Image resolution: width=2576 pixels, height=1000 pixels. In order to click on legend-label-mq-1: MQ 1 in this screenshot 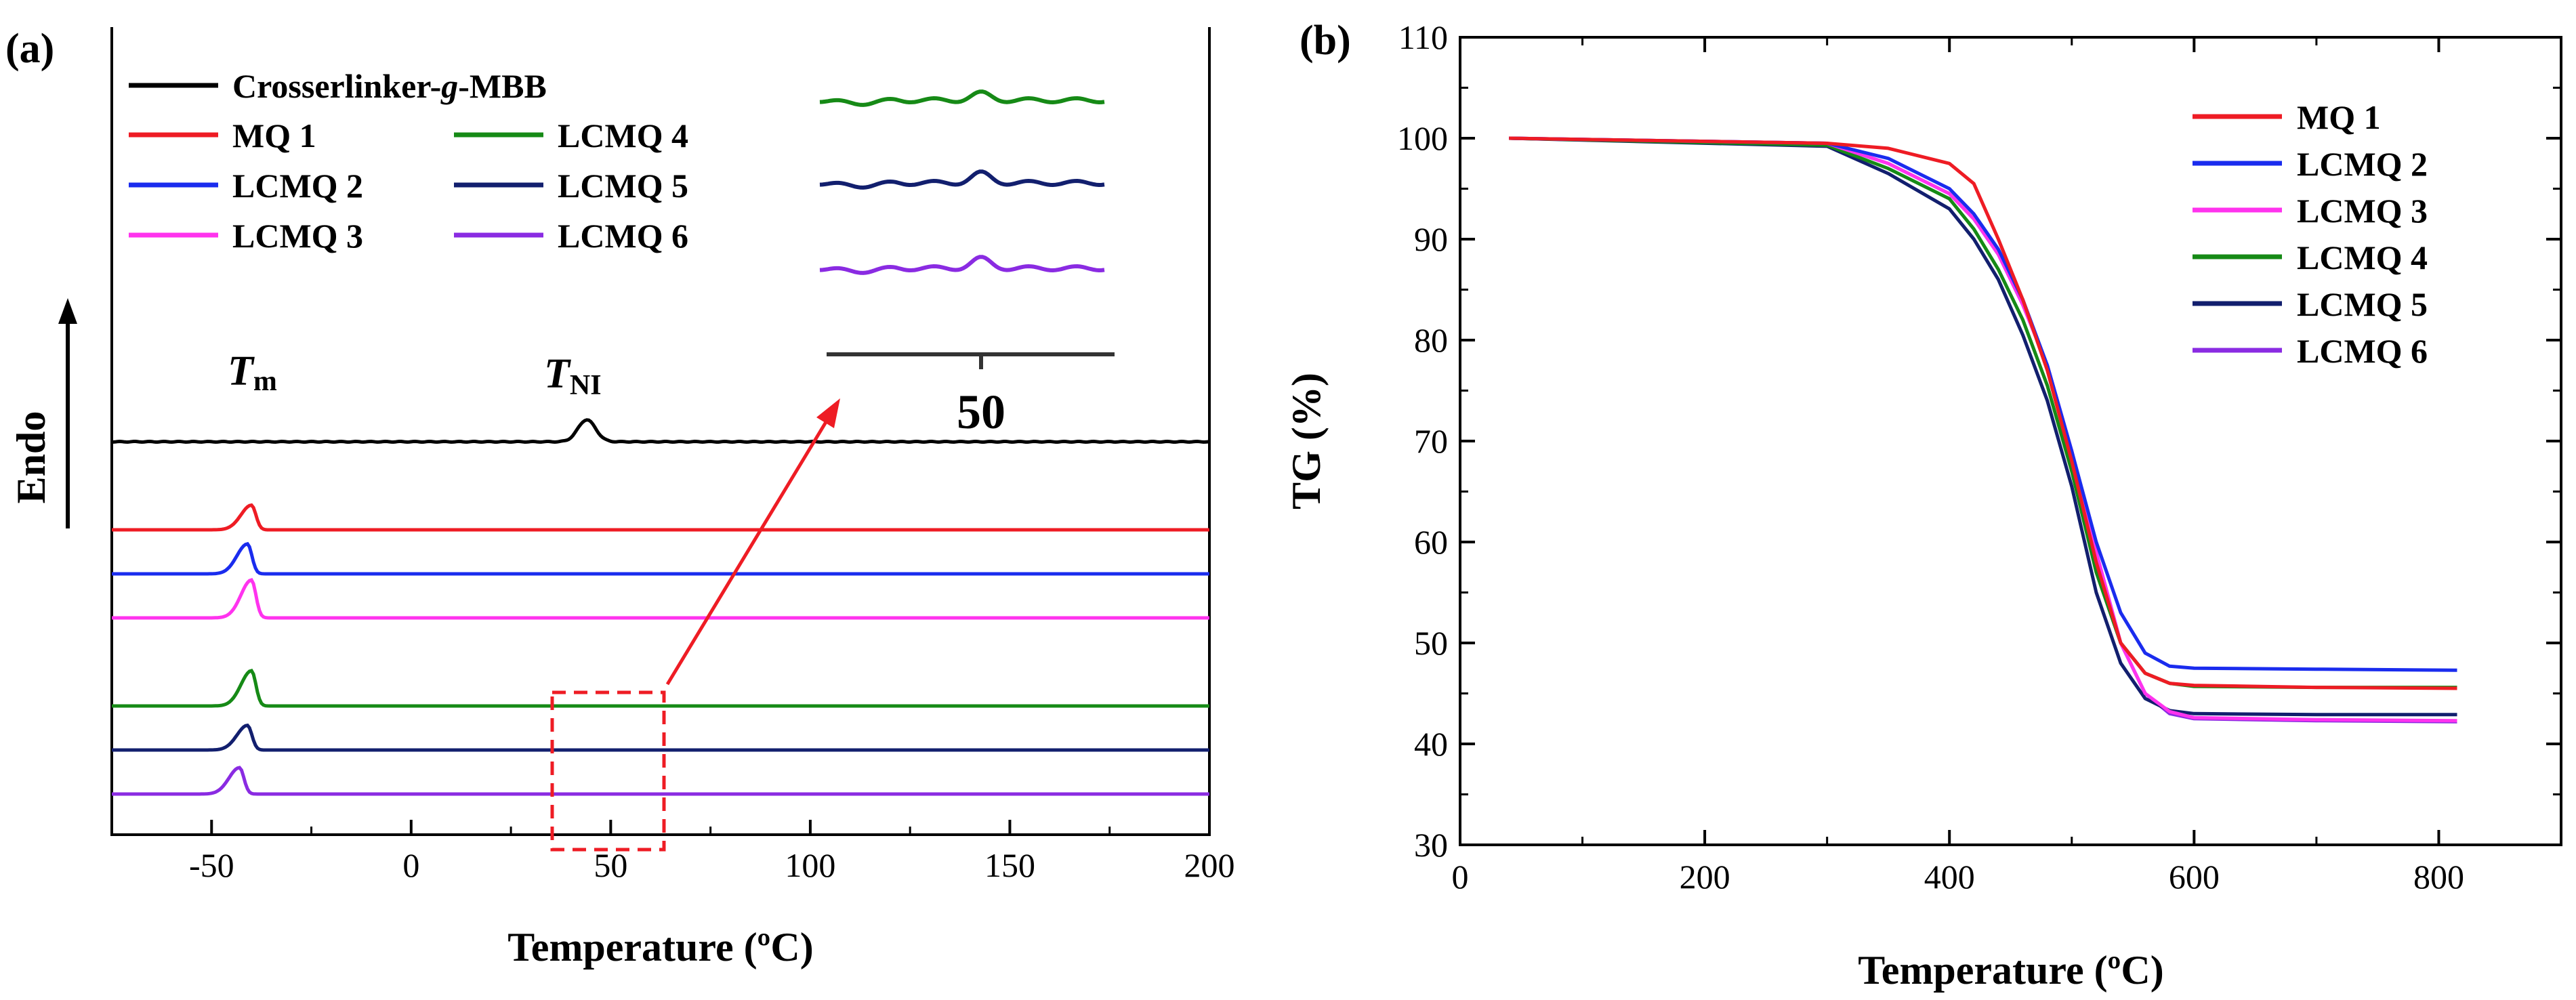, I will do `click(274, 135)`.